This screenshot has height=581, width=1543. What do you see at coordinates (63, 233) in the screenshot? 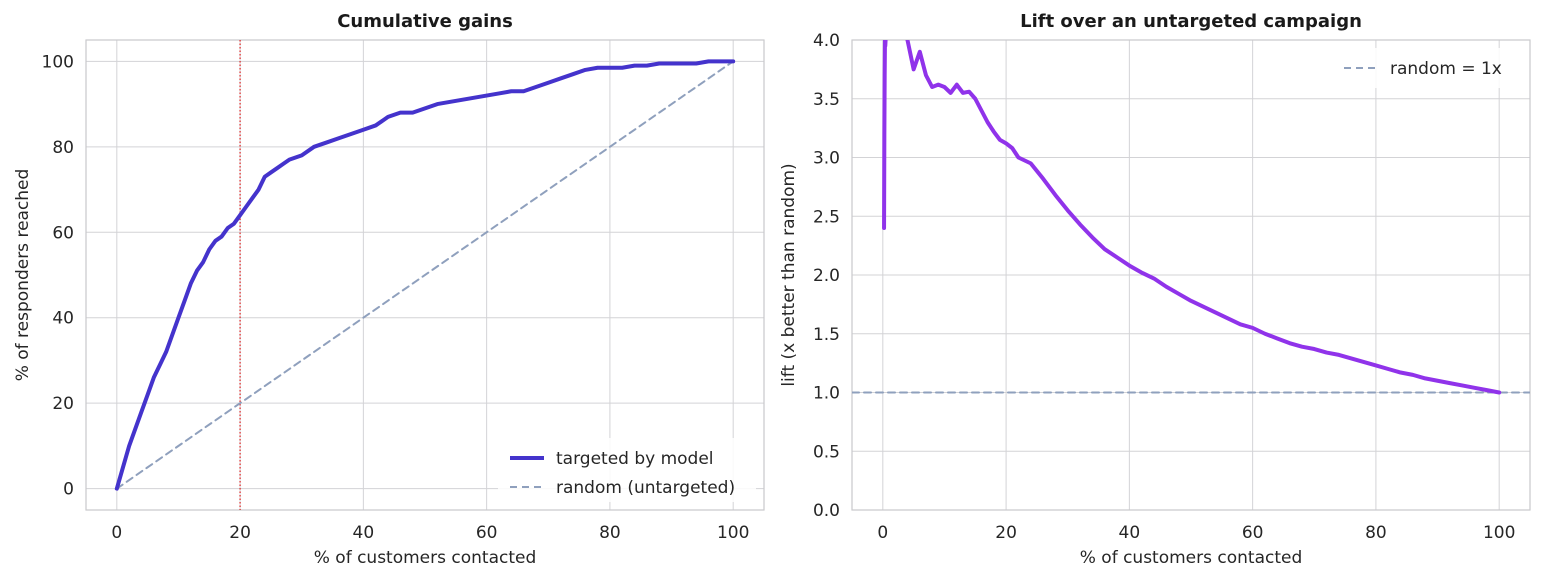
I see `y-tick-label: 60` at bounding box center [63, 233].